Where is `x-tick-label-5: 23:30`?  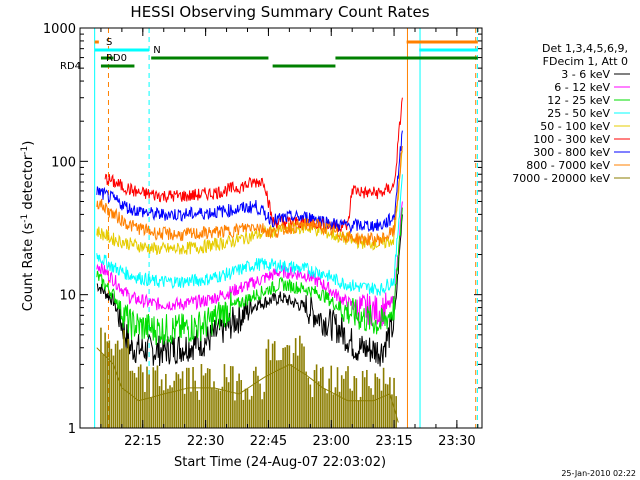 x-tick-label-5: 23:30 is located at coordinates (456, 441).